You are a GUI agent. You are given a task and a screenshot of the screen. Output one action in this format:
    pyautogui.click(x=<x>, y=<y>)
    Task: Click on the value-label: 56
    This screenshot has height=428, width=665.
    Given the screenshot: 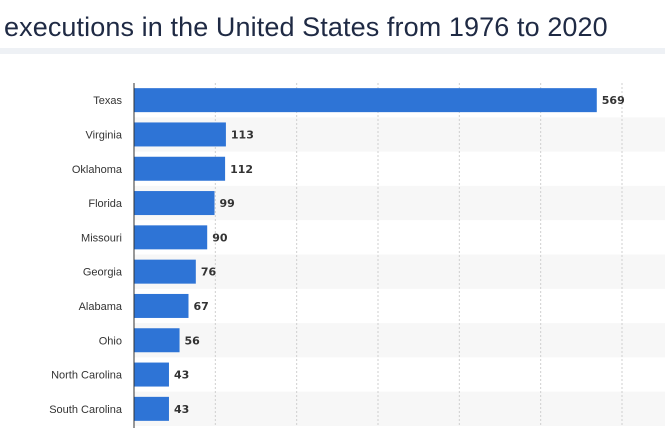 What is the action you would take?
    pyautogui.click(x=193, y=340)
    